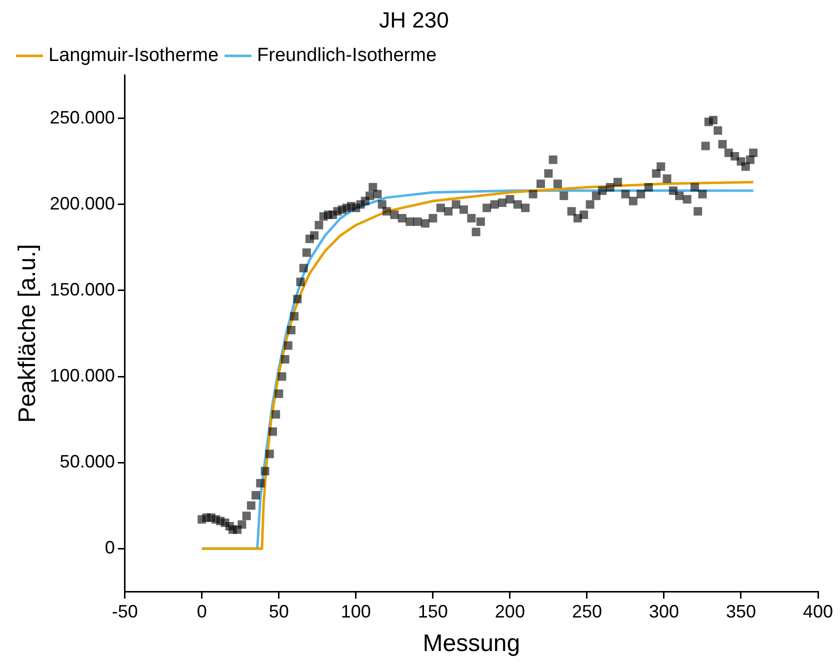 This screenshot has width=840, height=669. Describe the element at coordinates (741, 611) in the screenshot. I see `x-tick-label: 350` at that location.